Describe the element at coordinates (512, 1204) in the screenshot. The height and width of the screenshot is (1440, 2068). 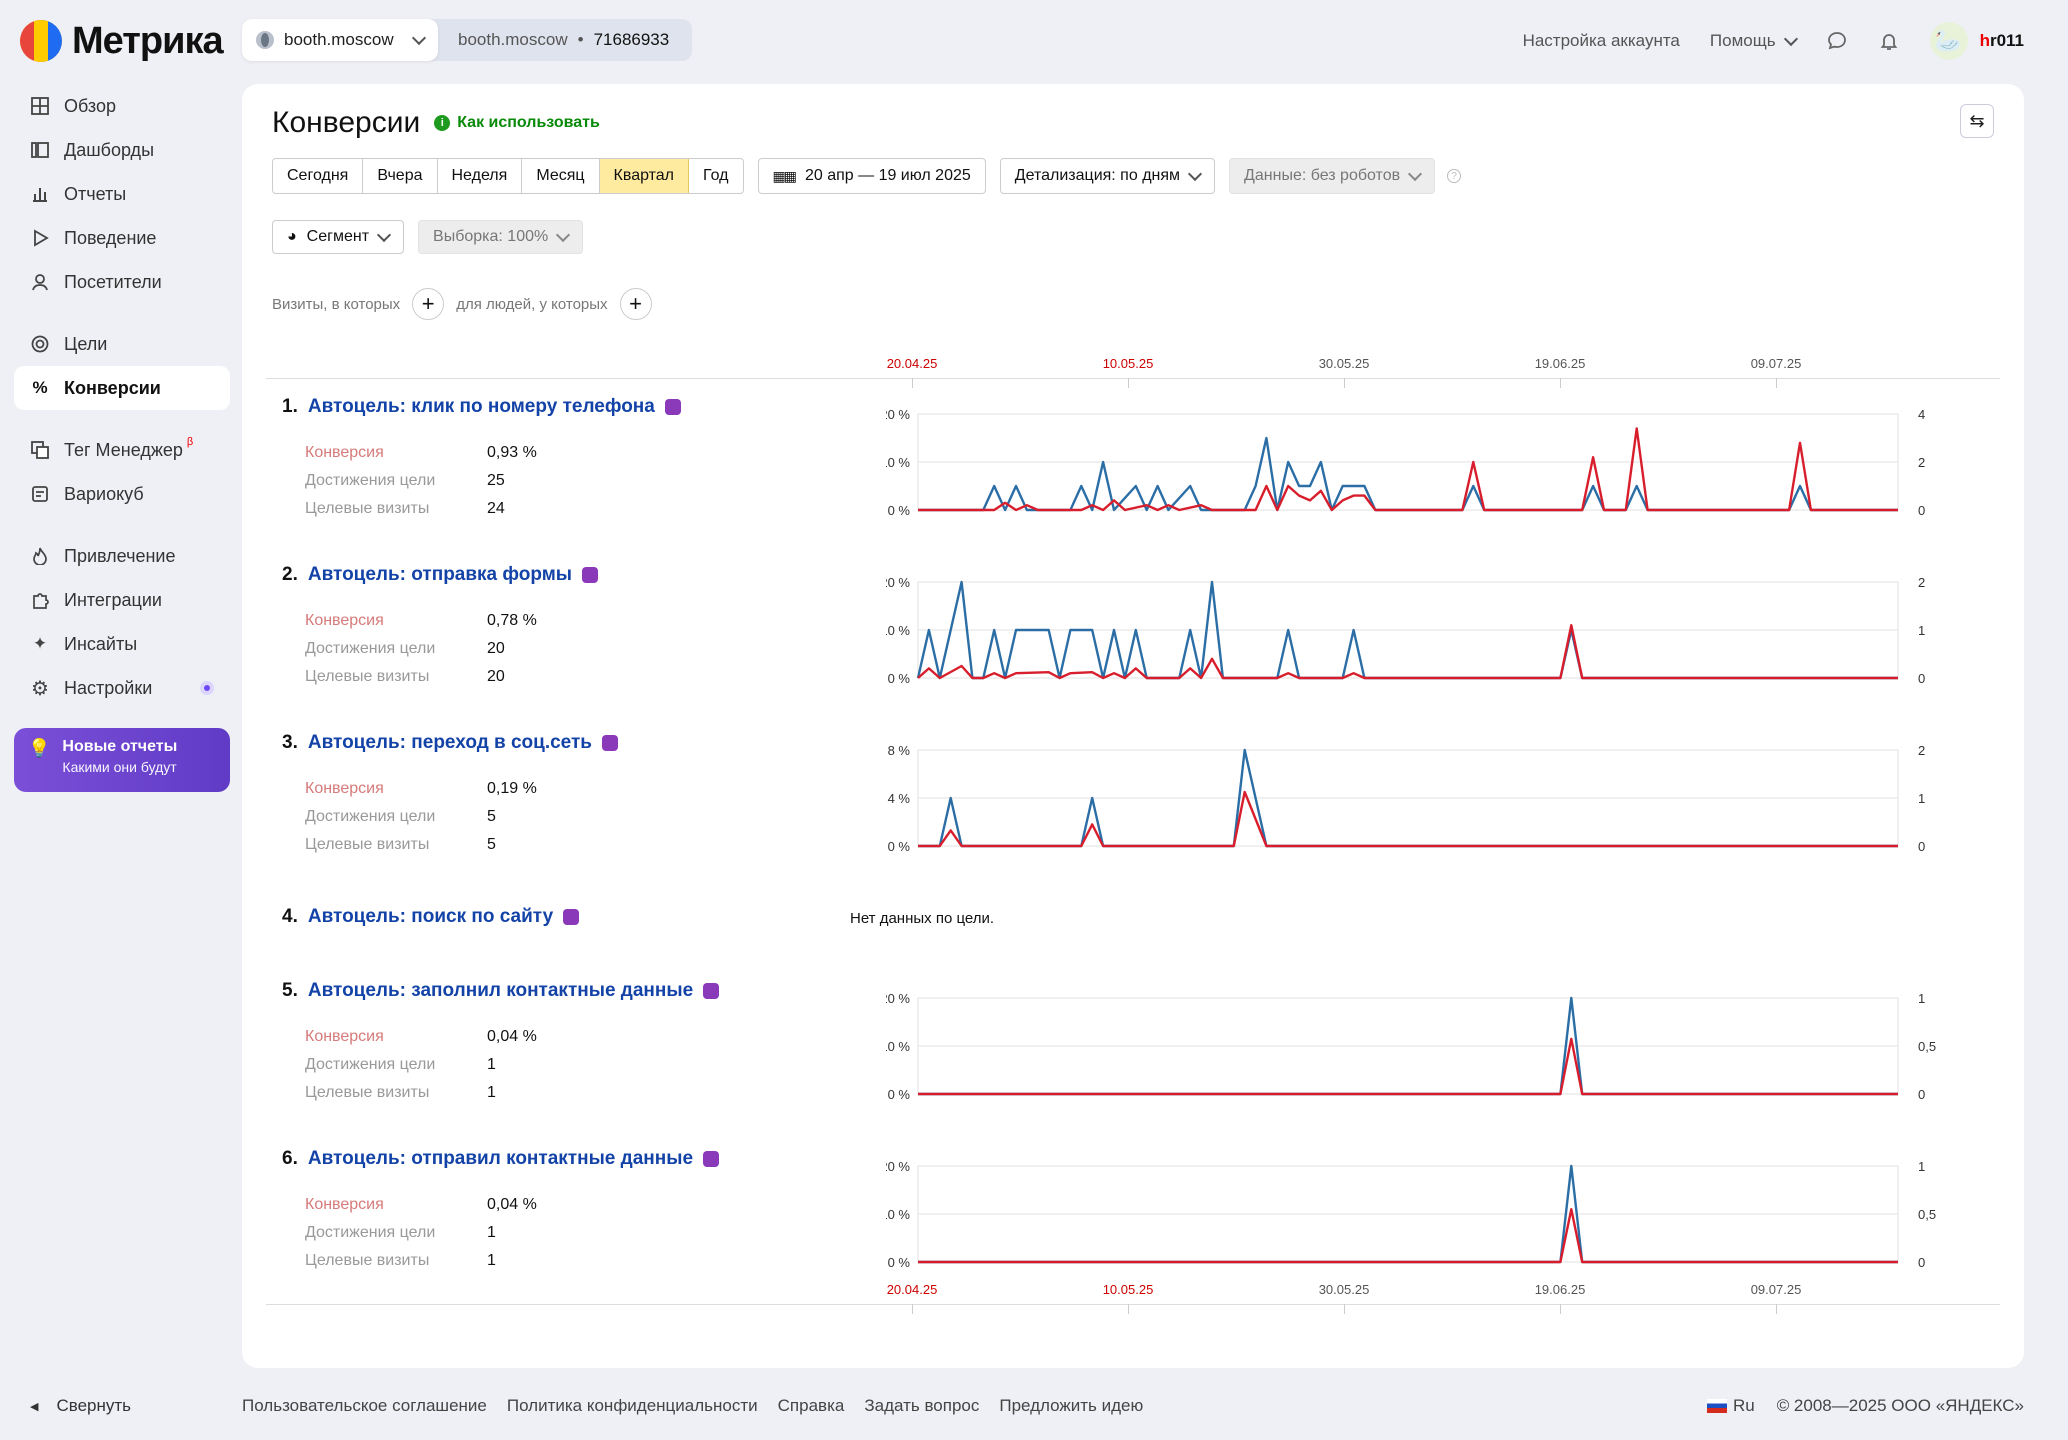
I see `metric-value-conversion: 0,04 %` at that location.